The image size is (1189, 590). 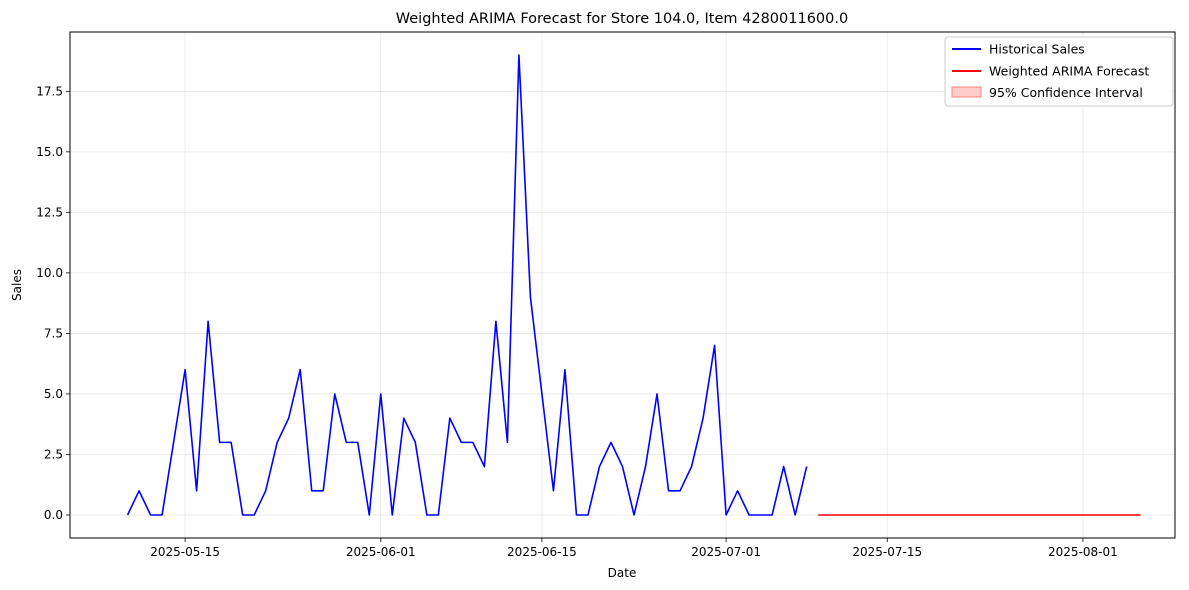 I want to click on legend-box, so click(x=1059, y=71).